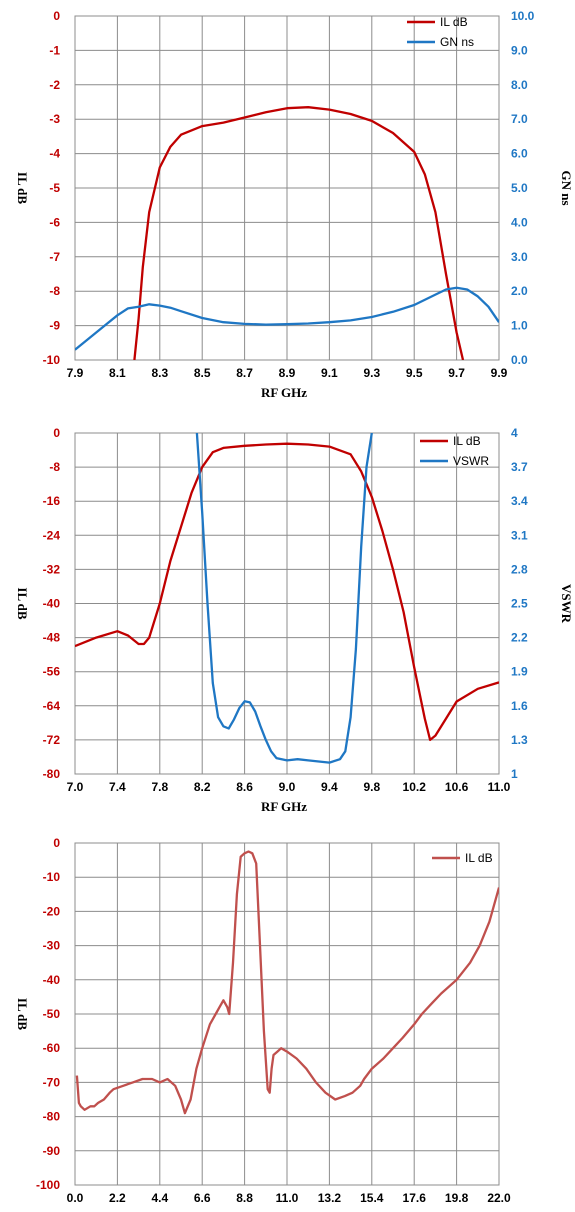 Image resolution: width=575 pixels, height=1212 pixels. I want to click on y2-tick-label: 1.0, so click(519, 326).